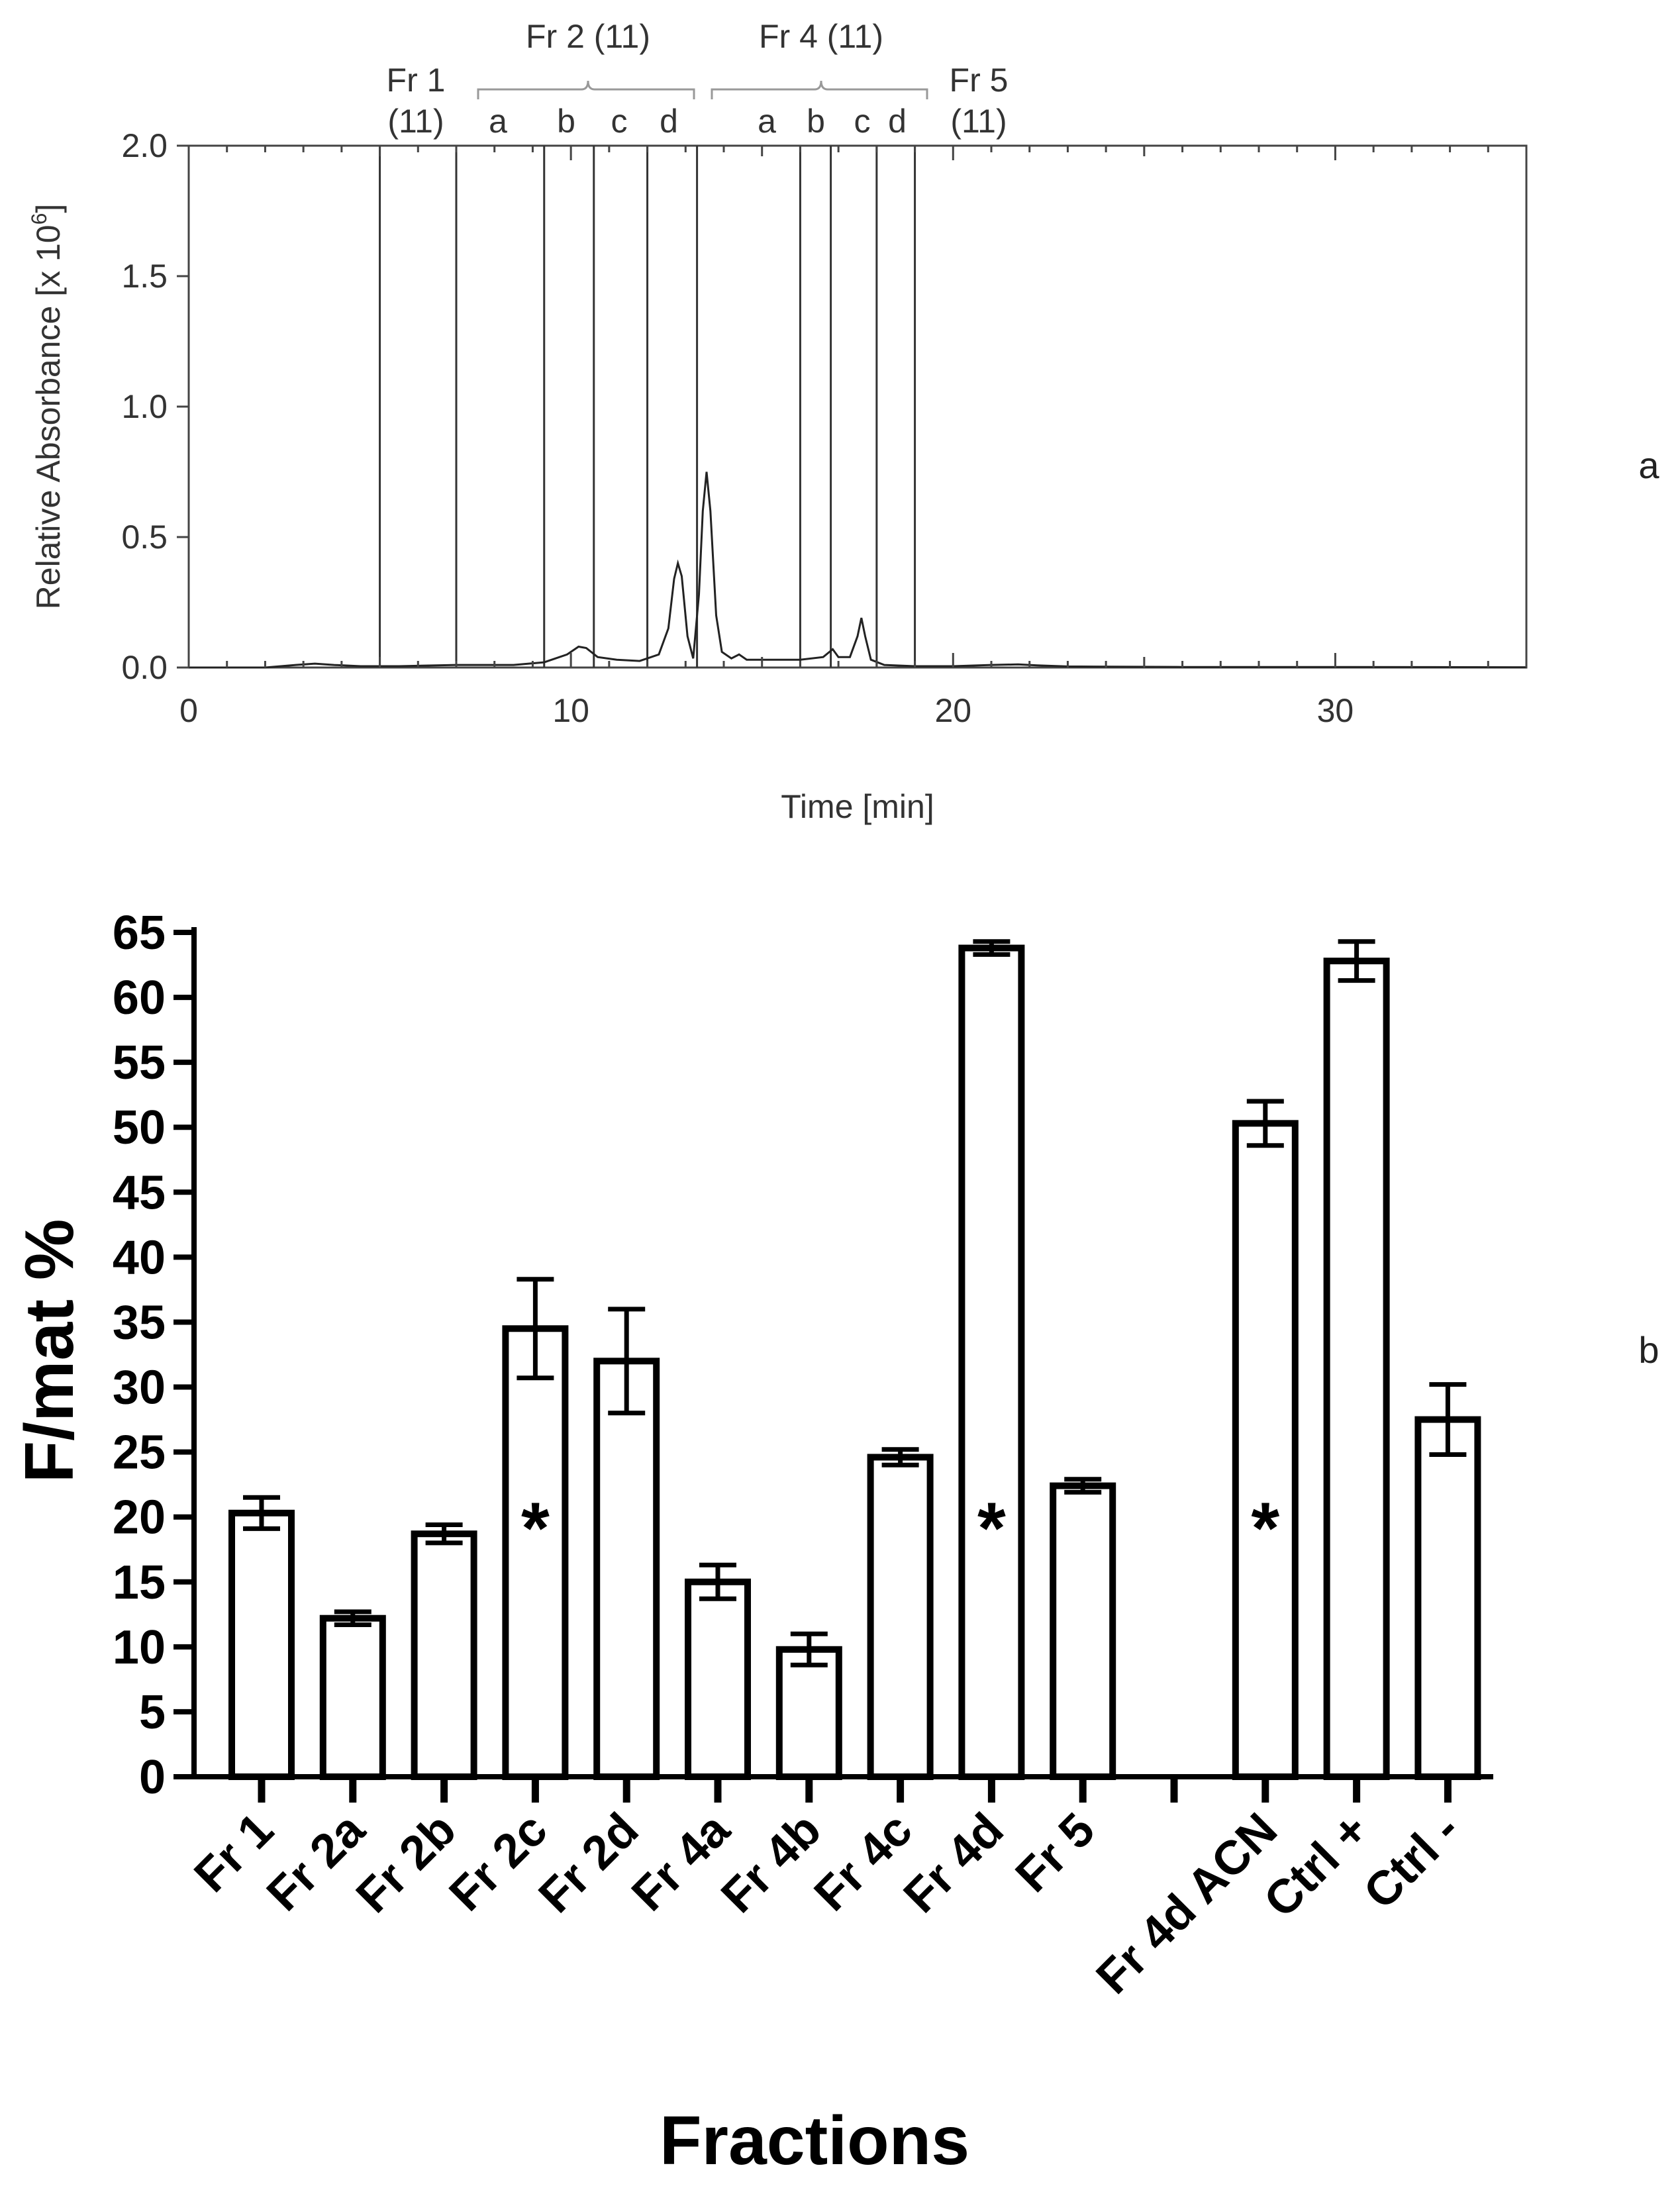  I want to click on b-x-tick-label: Fr 2d, so click(588, 1863).